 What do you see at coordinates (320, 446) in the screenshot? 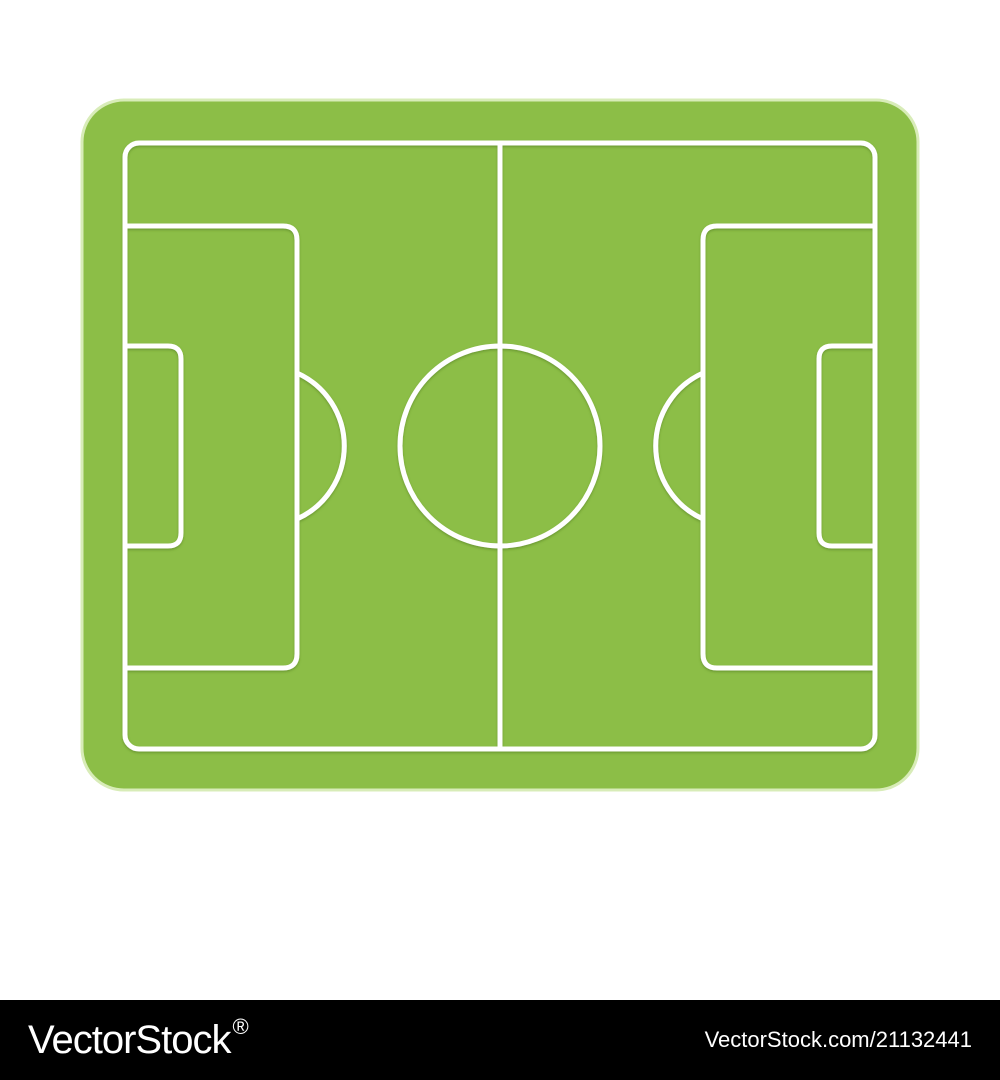
I see `left-penalty-arc` at bounding box center [320, 446].